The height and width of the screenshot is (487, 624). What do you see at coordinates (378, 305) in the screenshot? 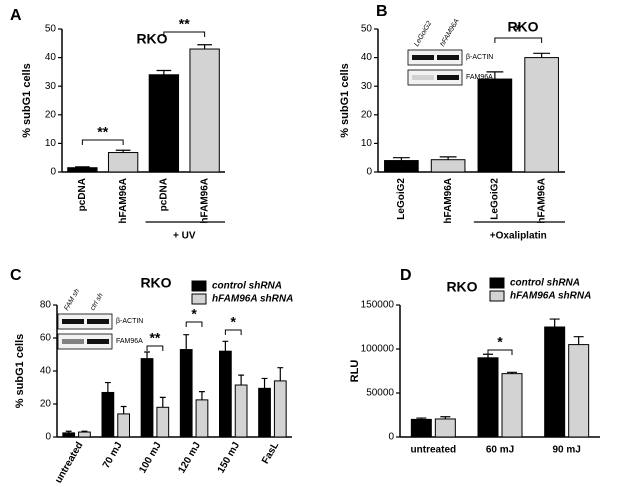
I see `y-tick-label: 150000` at bounding box center [378, 305].